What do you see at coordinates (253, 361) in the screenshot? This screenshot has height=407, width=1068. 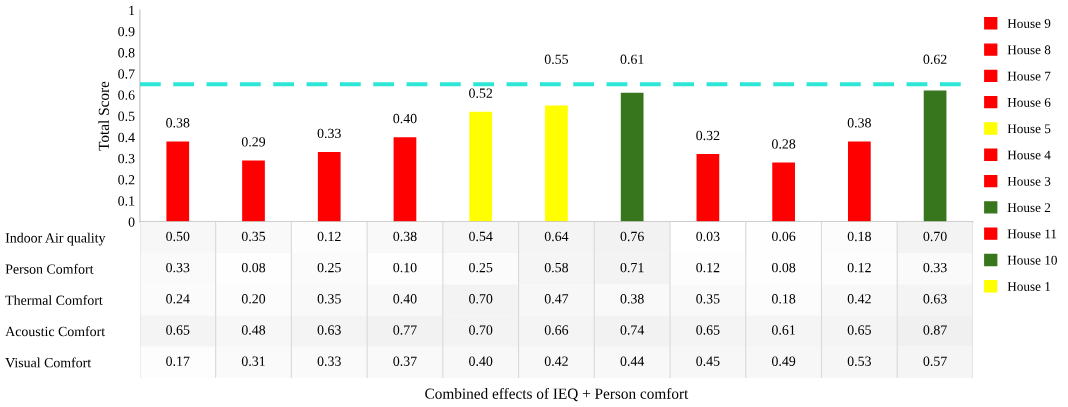 I see `data-label: 0.31` at bounding box center [253, 361].